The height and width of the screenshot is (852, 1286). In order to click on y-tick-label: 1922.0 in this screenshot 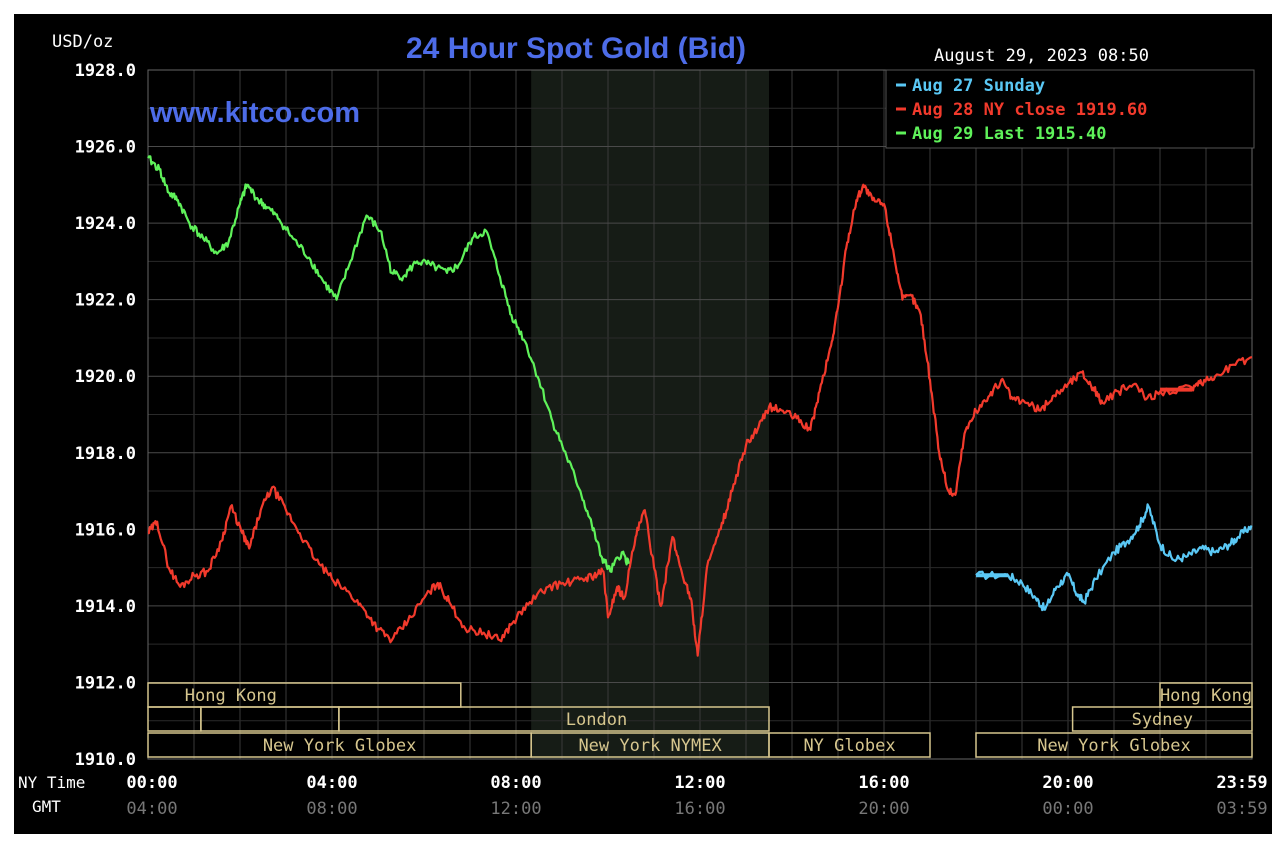, I will do `click(105, 301)`.